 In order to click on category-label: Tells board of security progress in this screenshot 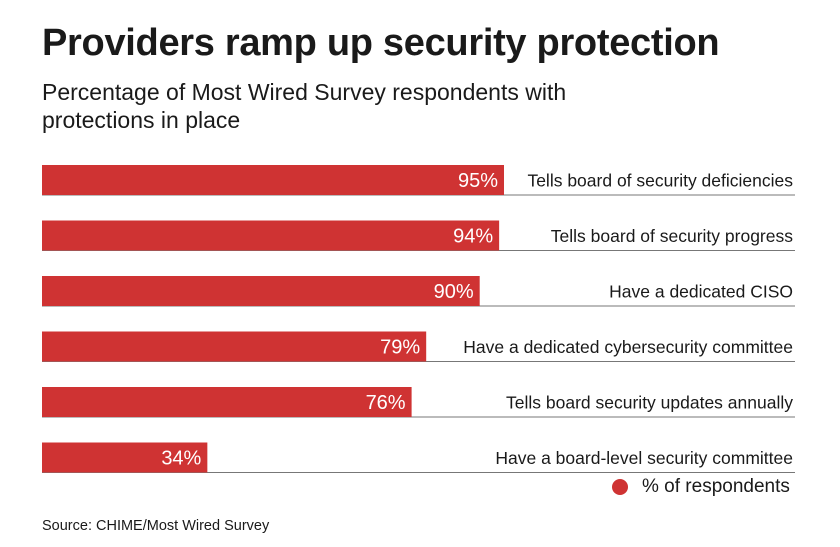, I will do `click(672, 236)`.